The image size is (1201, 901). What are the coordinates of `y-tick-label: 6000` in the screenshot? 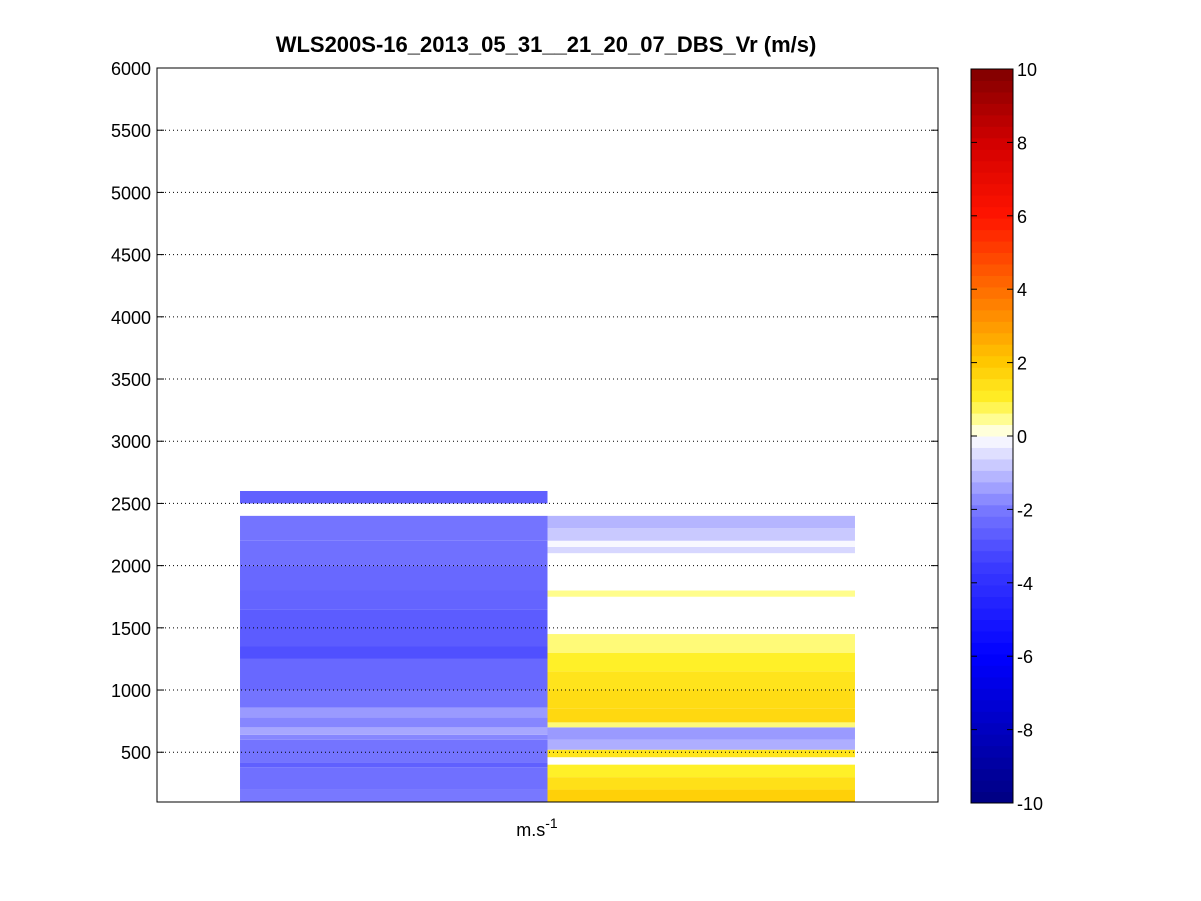 It's located at (131, 69).